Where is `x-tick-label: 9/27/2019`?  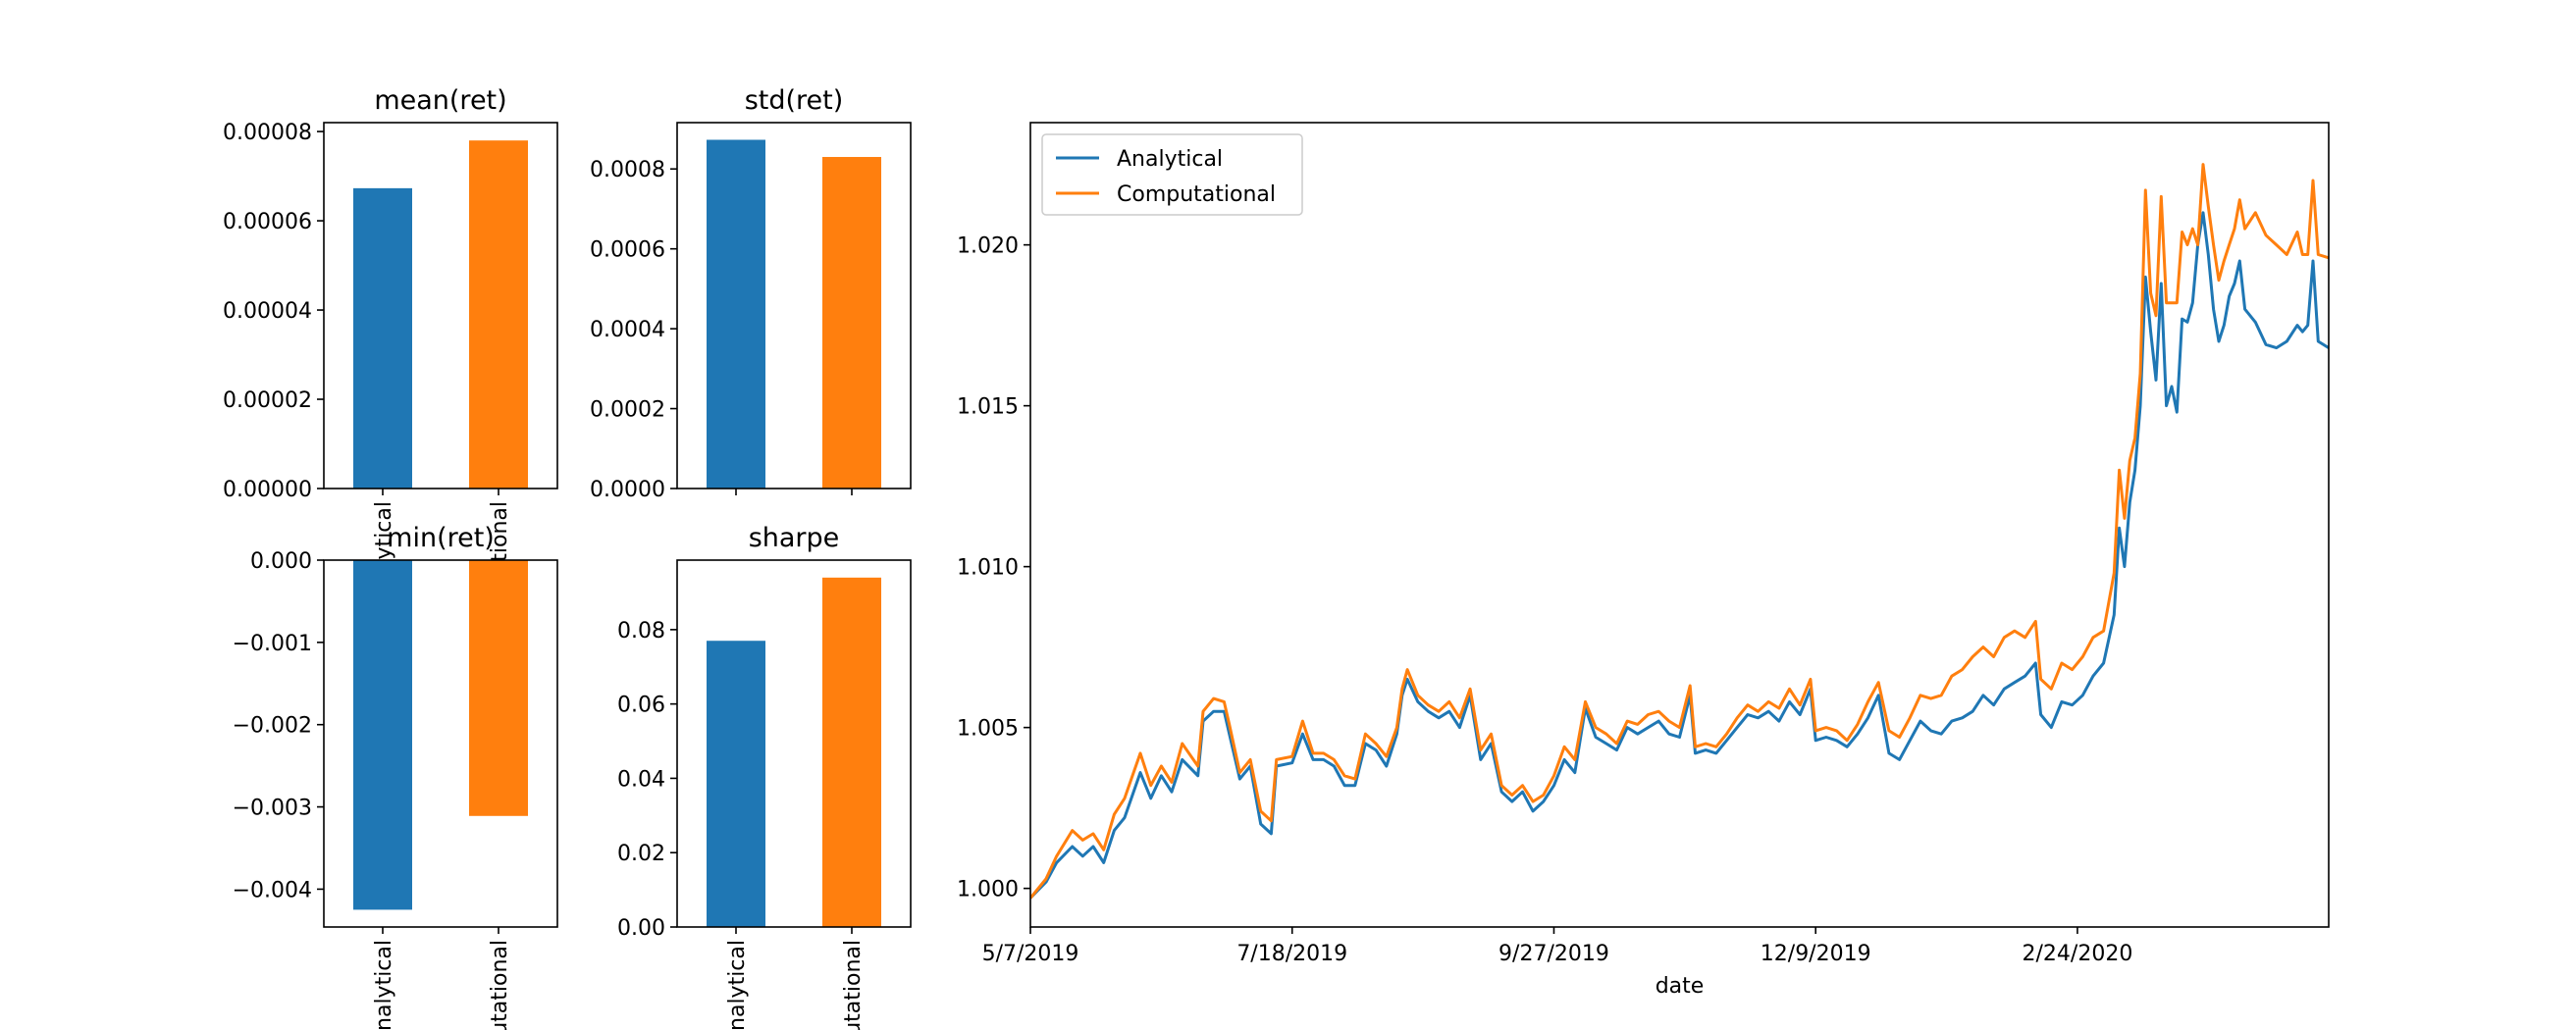
x-tick-label: 9/27/2019 is located at coordinates (1553, 954).